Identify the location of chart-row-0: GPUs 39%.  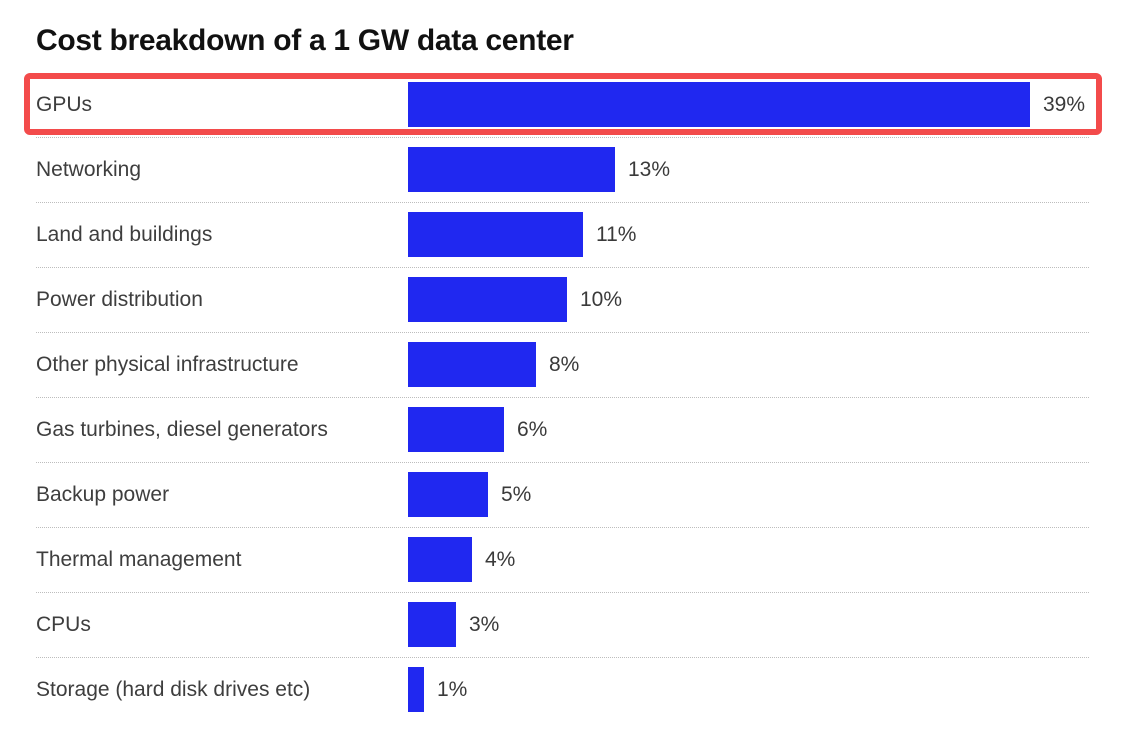
(562, 104).